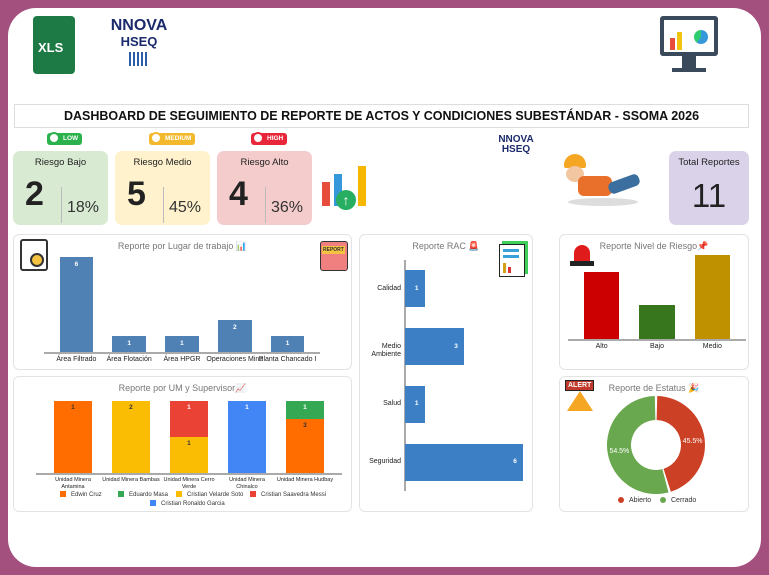 Image resolution: width=769 pixels, height=575 pixels. What do you see at coordinates (657, 322) in the screenshot?
I see `bar-bajo` at bounding box center [657, 322].